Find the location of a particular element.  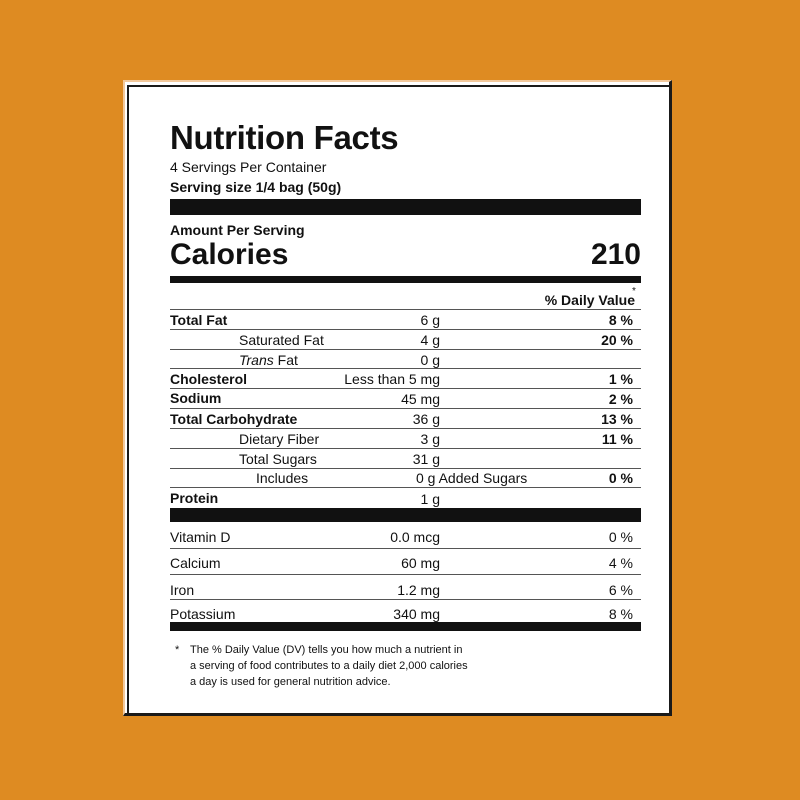

nutrient-dv: 8 % is located at coordinates (620, 320).